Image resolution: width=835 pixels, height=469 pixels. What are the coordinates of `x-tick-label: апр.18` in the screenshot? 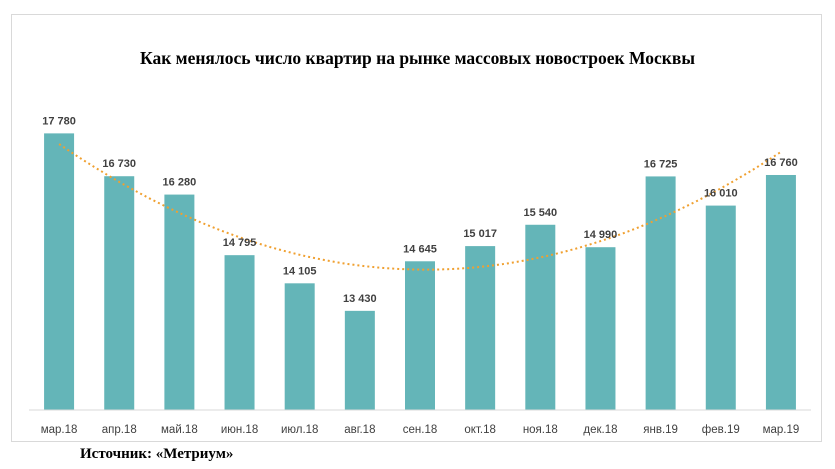 It's located at (119, 430).